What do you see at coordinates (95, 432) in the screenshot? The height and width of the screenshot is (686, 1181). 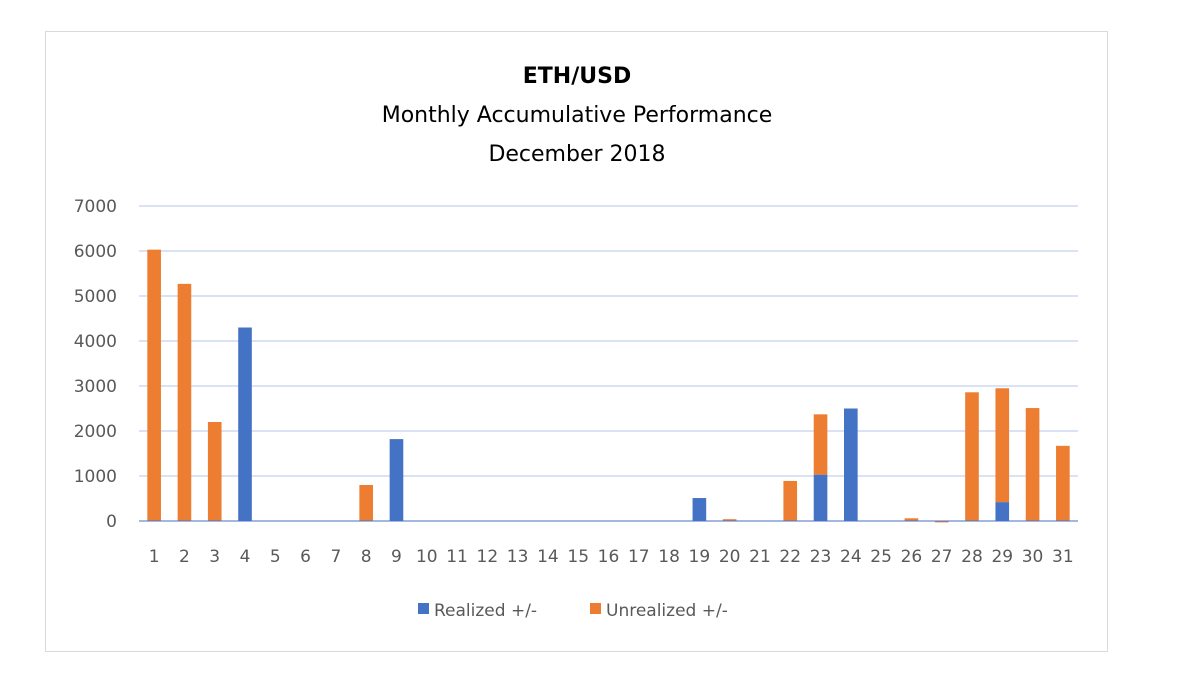 I see `y-tick-label: 2000` at bounding box center [95, 432].